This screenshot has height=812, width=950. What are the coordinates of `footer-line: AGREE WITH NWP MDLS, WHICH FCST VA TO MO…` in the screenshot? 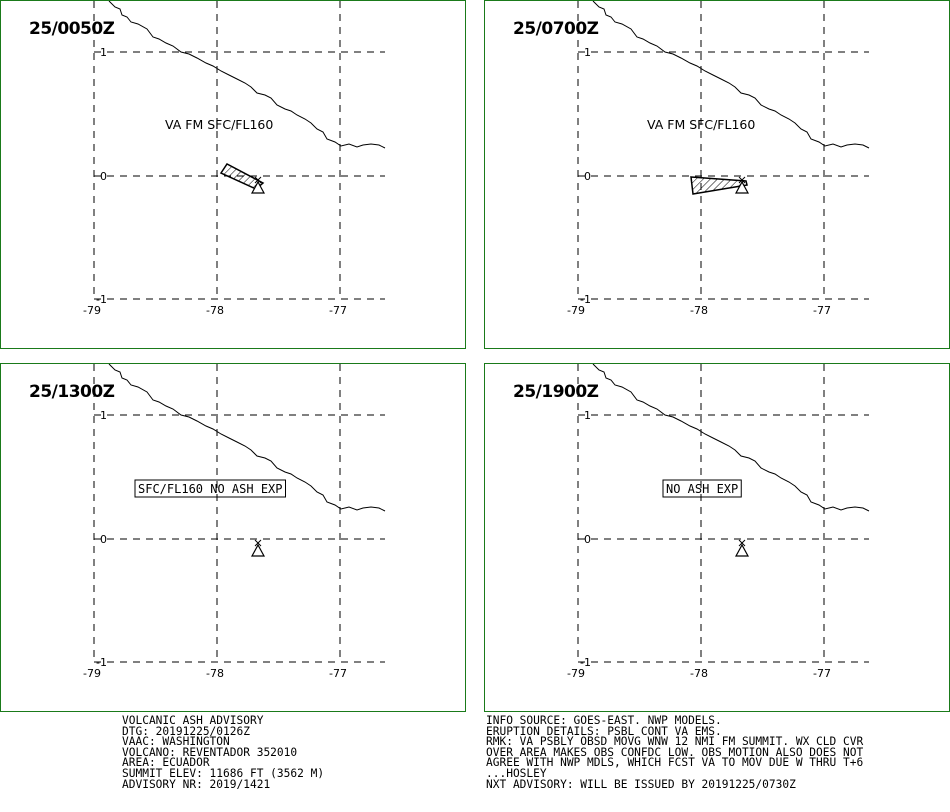 It's located at (675, 763).